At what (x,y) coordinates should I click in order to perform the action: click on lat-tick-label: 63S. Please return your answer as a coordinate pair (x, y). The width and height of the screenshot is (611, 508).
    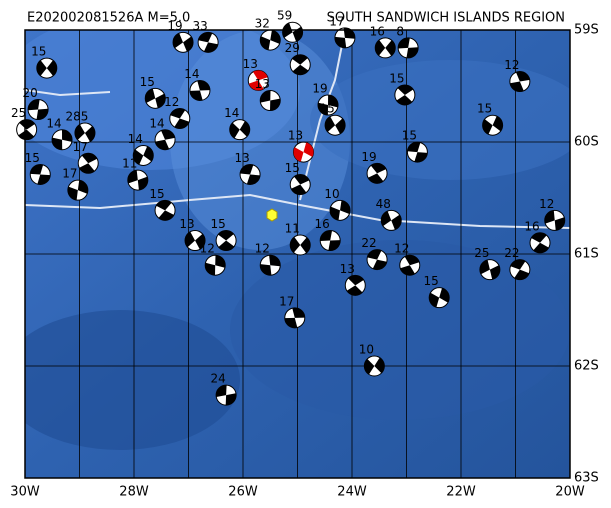
    Looking at the image, I should click on (586, 478).